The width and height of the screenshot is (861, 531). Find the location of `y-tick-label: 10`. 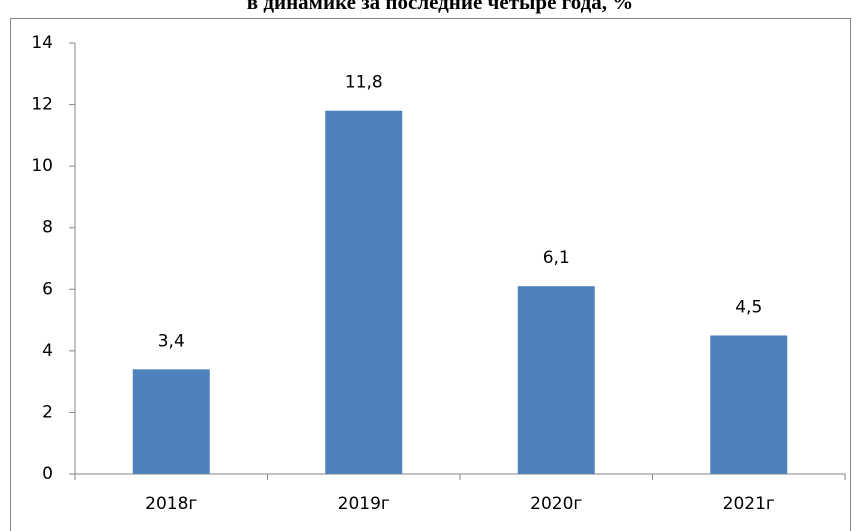

y-tick-label: 10 is located at coordinates (42, 166).